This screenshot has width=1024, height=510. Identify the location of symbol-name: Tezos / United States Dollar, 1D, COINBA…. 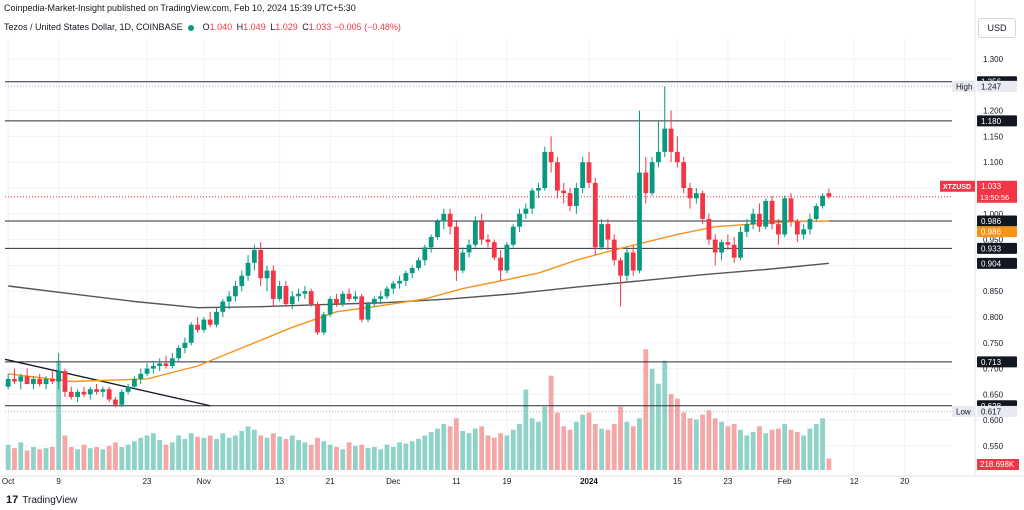
(93, 27).